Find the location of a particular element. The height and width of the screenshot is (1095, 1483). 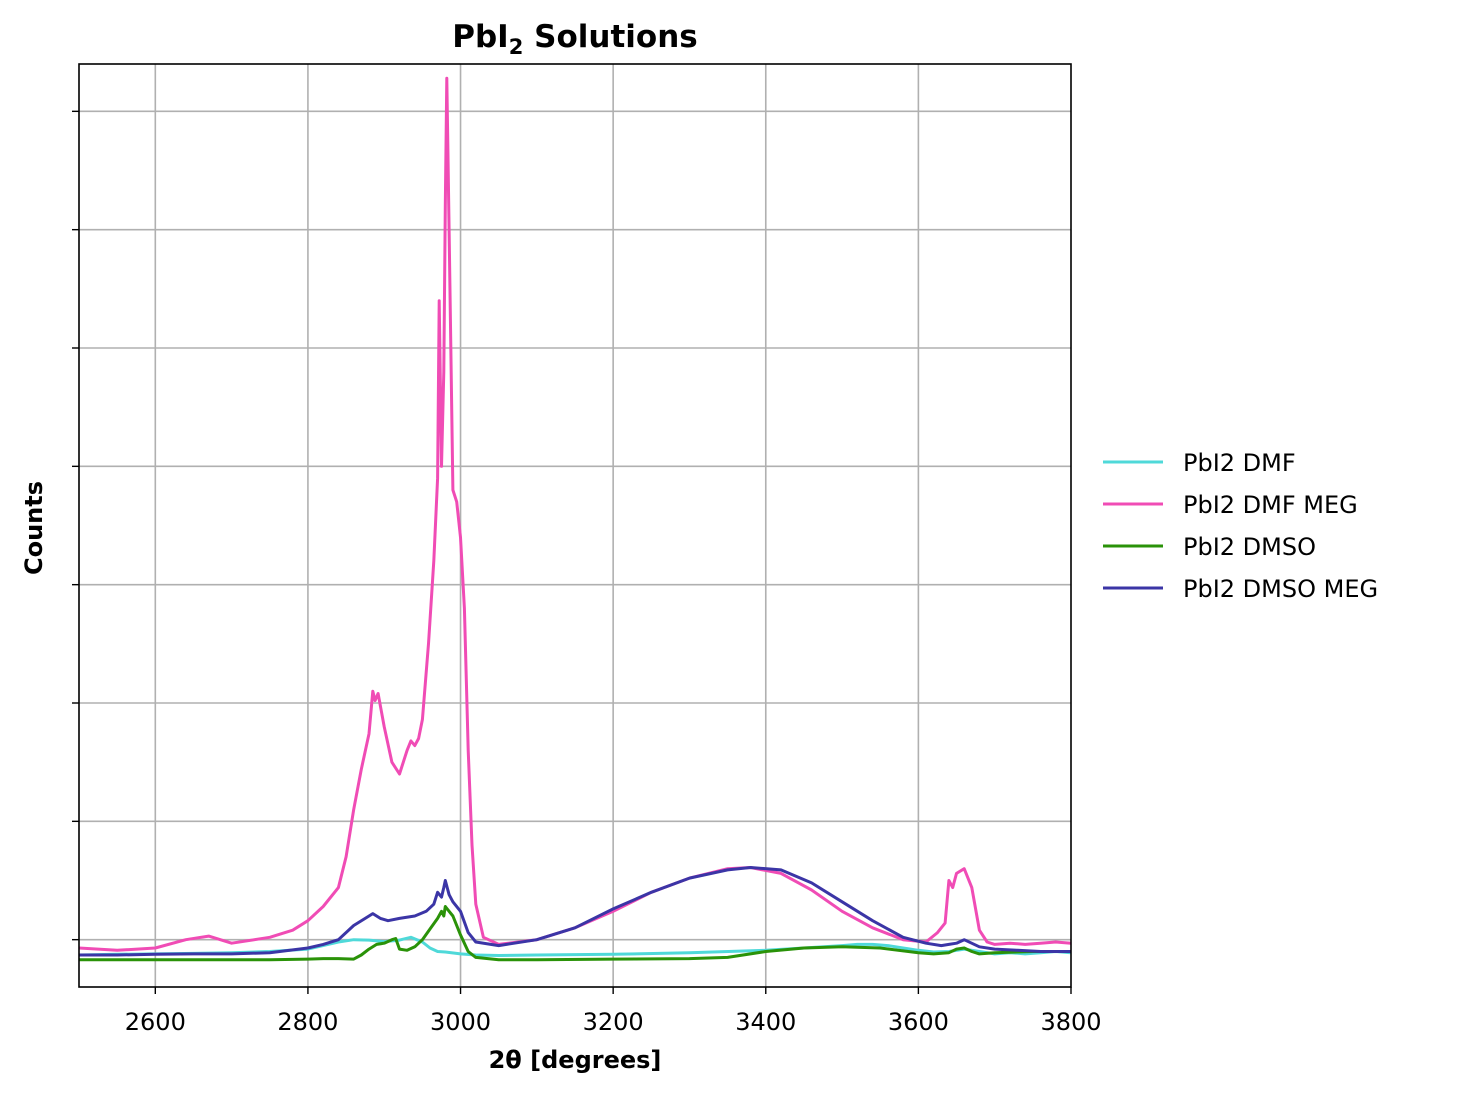

legend-label: PbI2 DMF MEG is located at coordinates (1270, 505).